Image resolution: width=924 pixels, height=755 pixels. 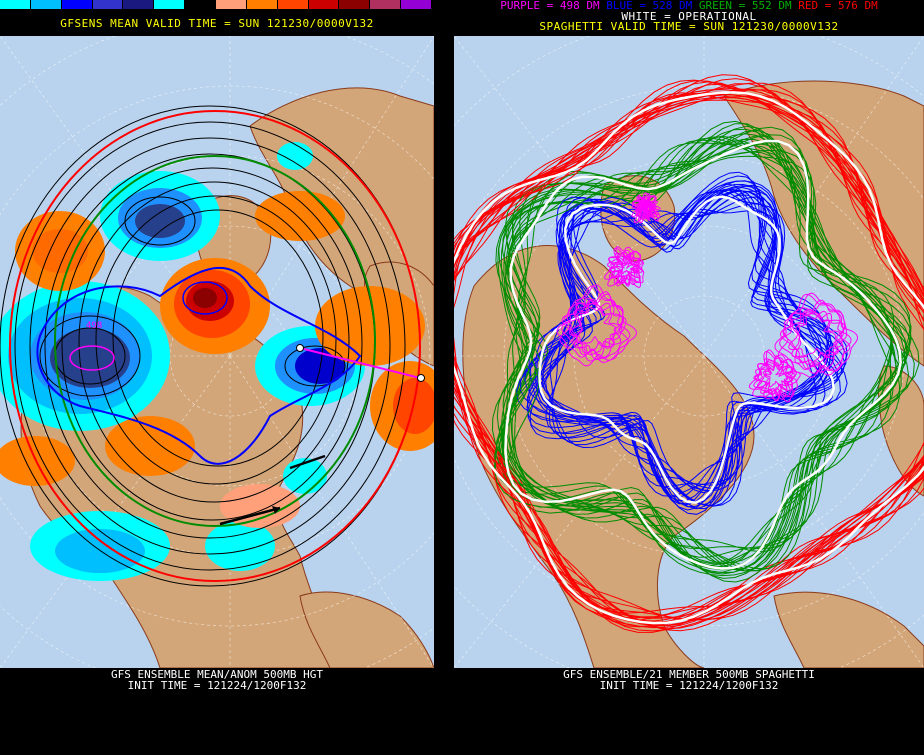 I want to click on jet-arrow-head, so click(x=276, y=510).